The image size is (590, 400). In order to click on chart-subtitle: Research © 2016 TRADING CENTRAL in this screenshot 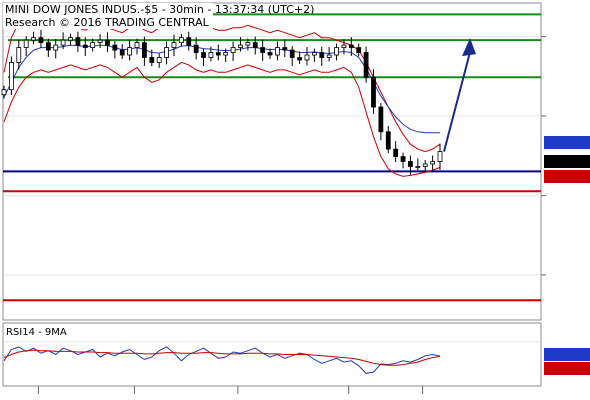, I will do `click(107, 22)`.